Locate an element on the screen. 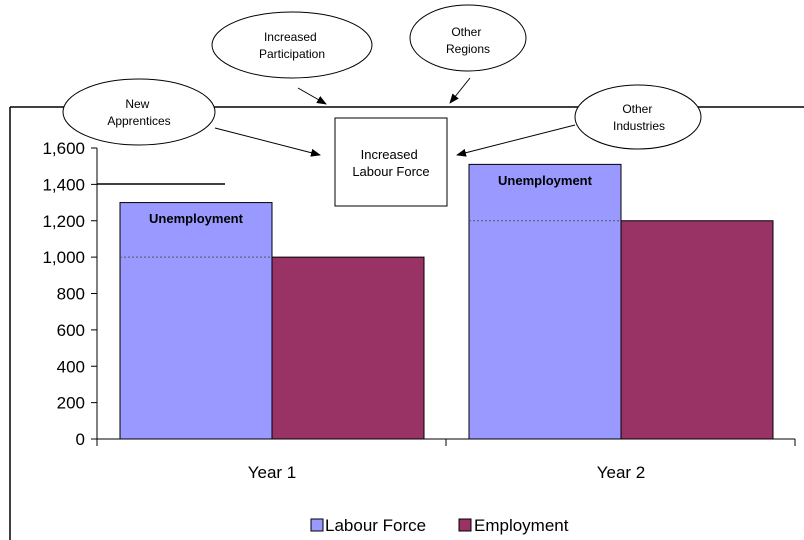 Image resolution: width=804 pixels, height=540 pixels. increased-participation-line-1: Increased is located at coordinates (290, 37).